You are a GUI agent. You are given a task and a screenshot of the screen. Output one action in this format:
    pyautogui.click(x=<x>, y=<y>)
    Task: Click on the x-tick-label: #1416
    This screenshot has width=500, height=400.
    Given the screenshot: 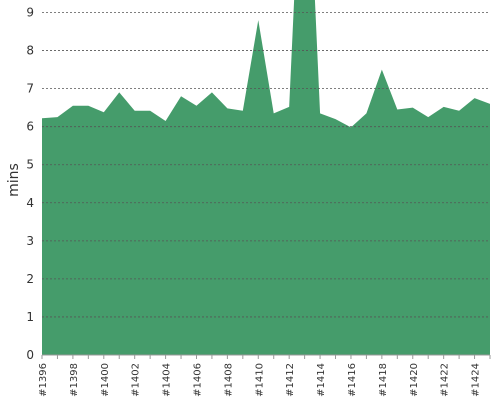 What is the action you would take?
    pyautogui.click(x=352, y=380)
    